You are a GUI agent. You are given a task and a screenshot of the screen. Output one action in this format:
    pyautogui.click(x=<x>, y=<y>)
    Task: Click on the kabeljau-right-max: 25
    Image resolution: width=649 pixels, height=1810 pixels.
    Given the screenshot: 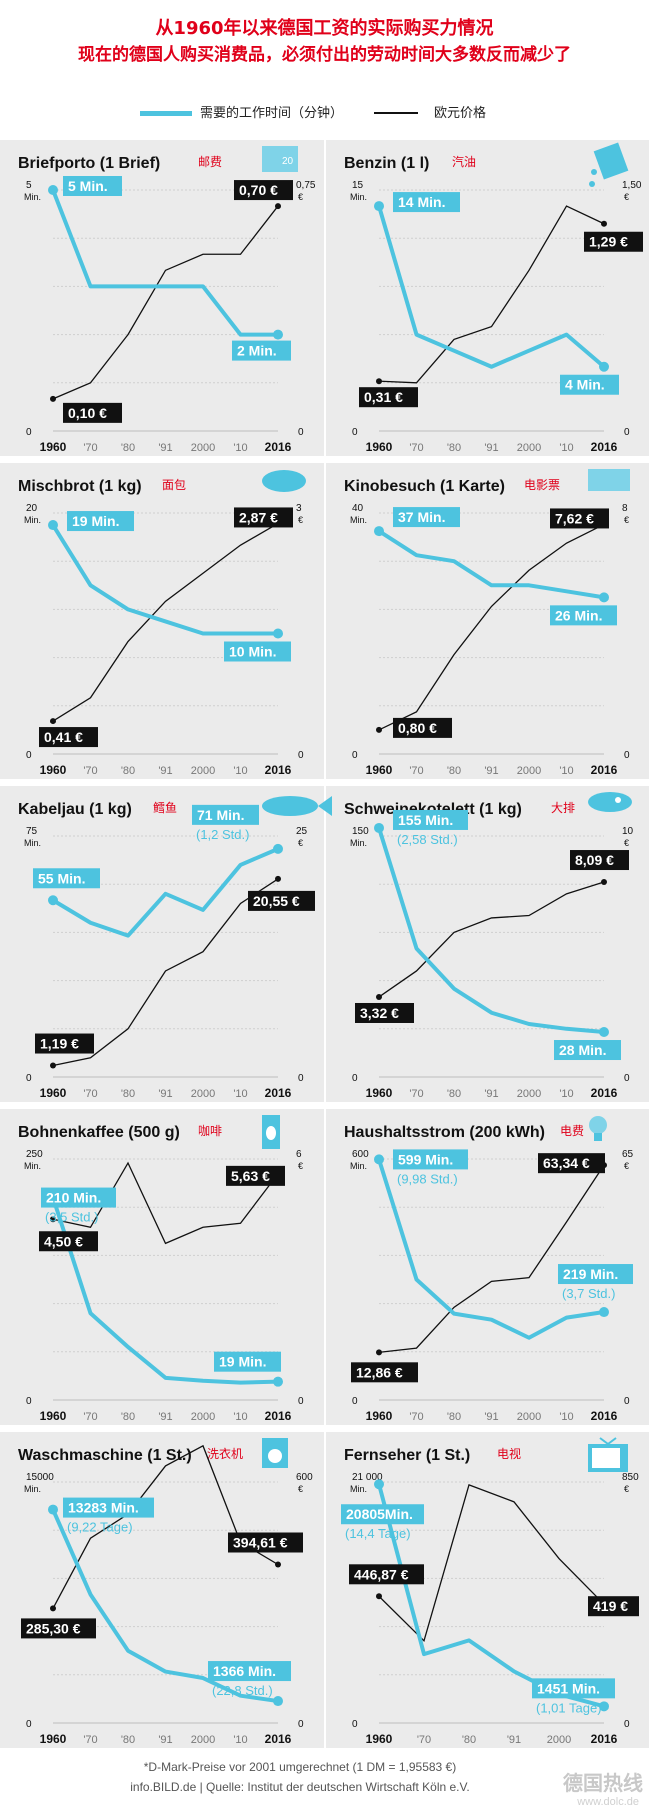 What is the action you would take?
    pyautogui.click(x=302, y=831)
    